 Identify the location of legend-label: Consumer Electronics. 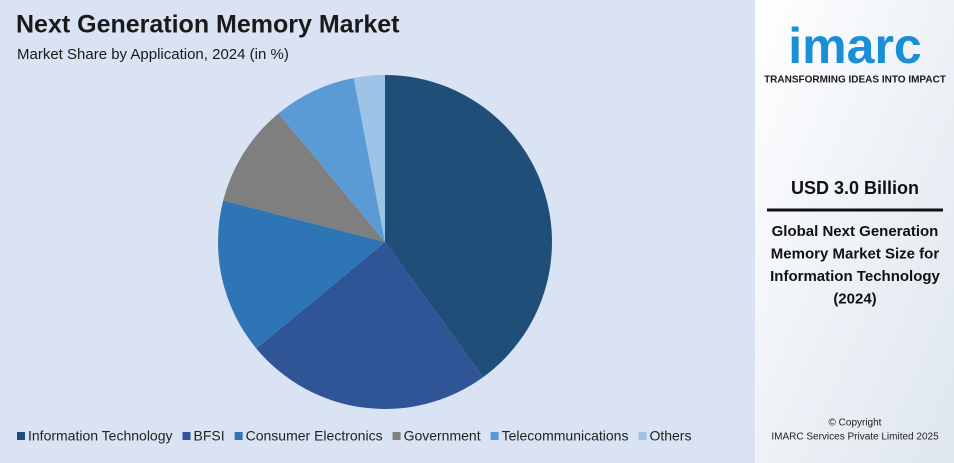
(314, 436).